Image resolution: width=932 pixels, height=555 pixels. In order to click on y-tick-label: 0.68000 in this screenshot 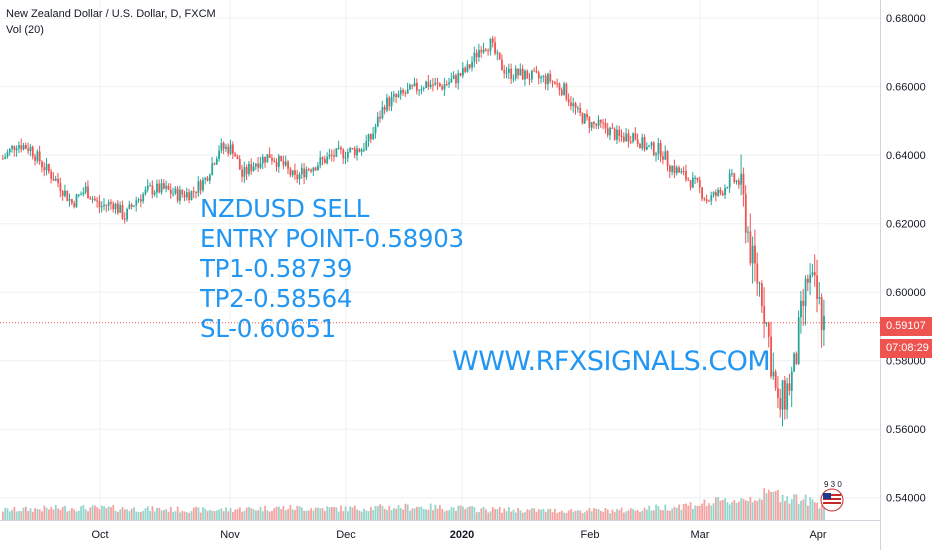, I will do `click(906, 19)`.